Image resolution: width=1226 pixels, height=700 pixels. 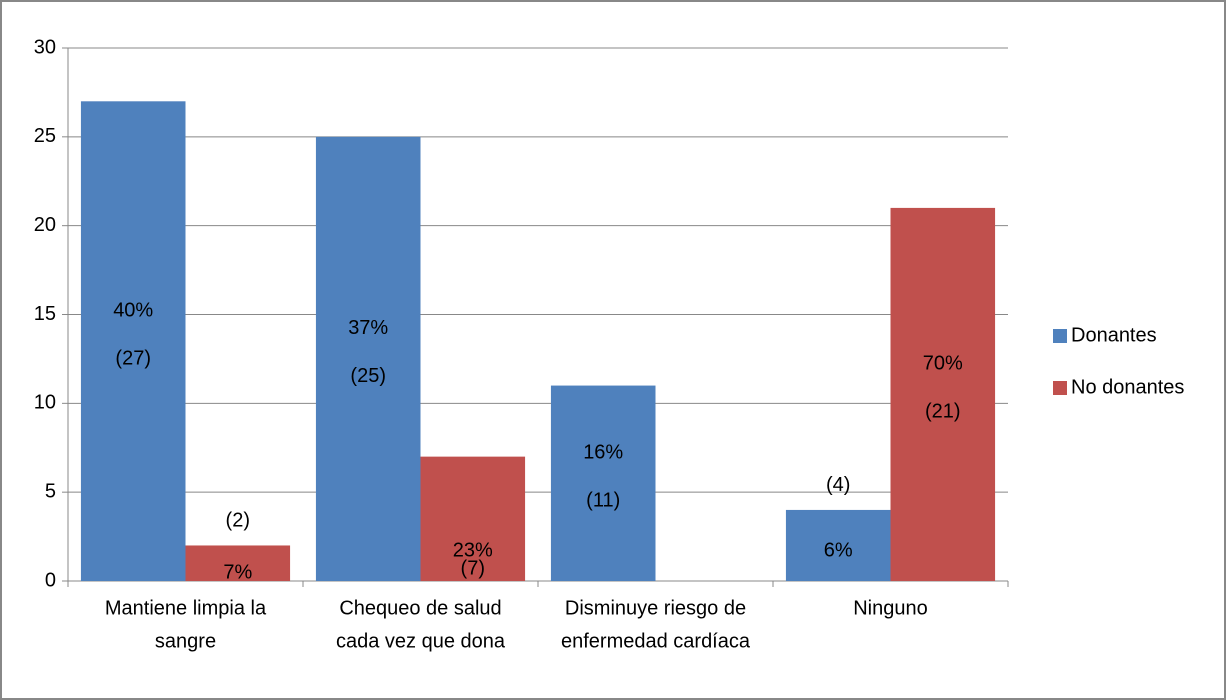 I want to click on x-tick-label: cada vez que dona, so click(x=421, y=641).